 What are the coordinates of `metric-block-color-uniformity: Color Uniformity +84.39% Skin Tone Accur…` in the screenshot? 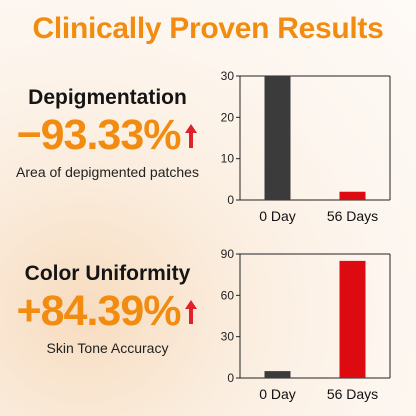 It's located at (107, 309).